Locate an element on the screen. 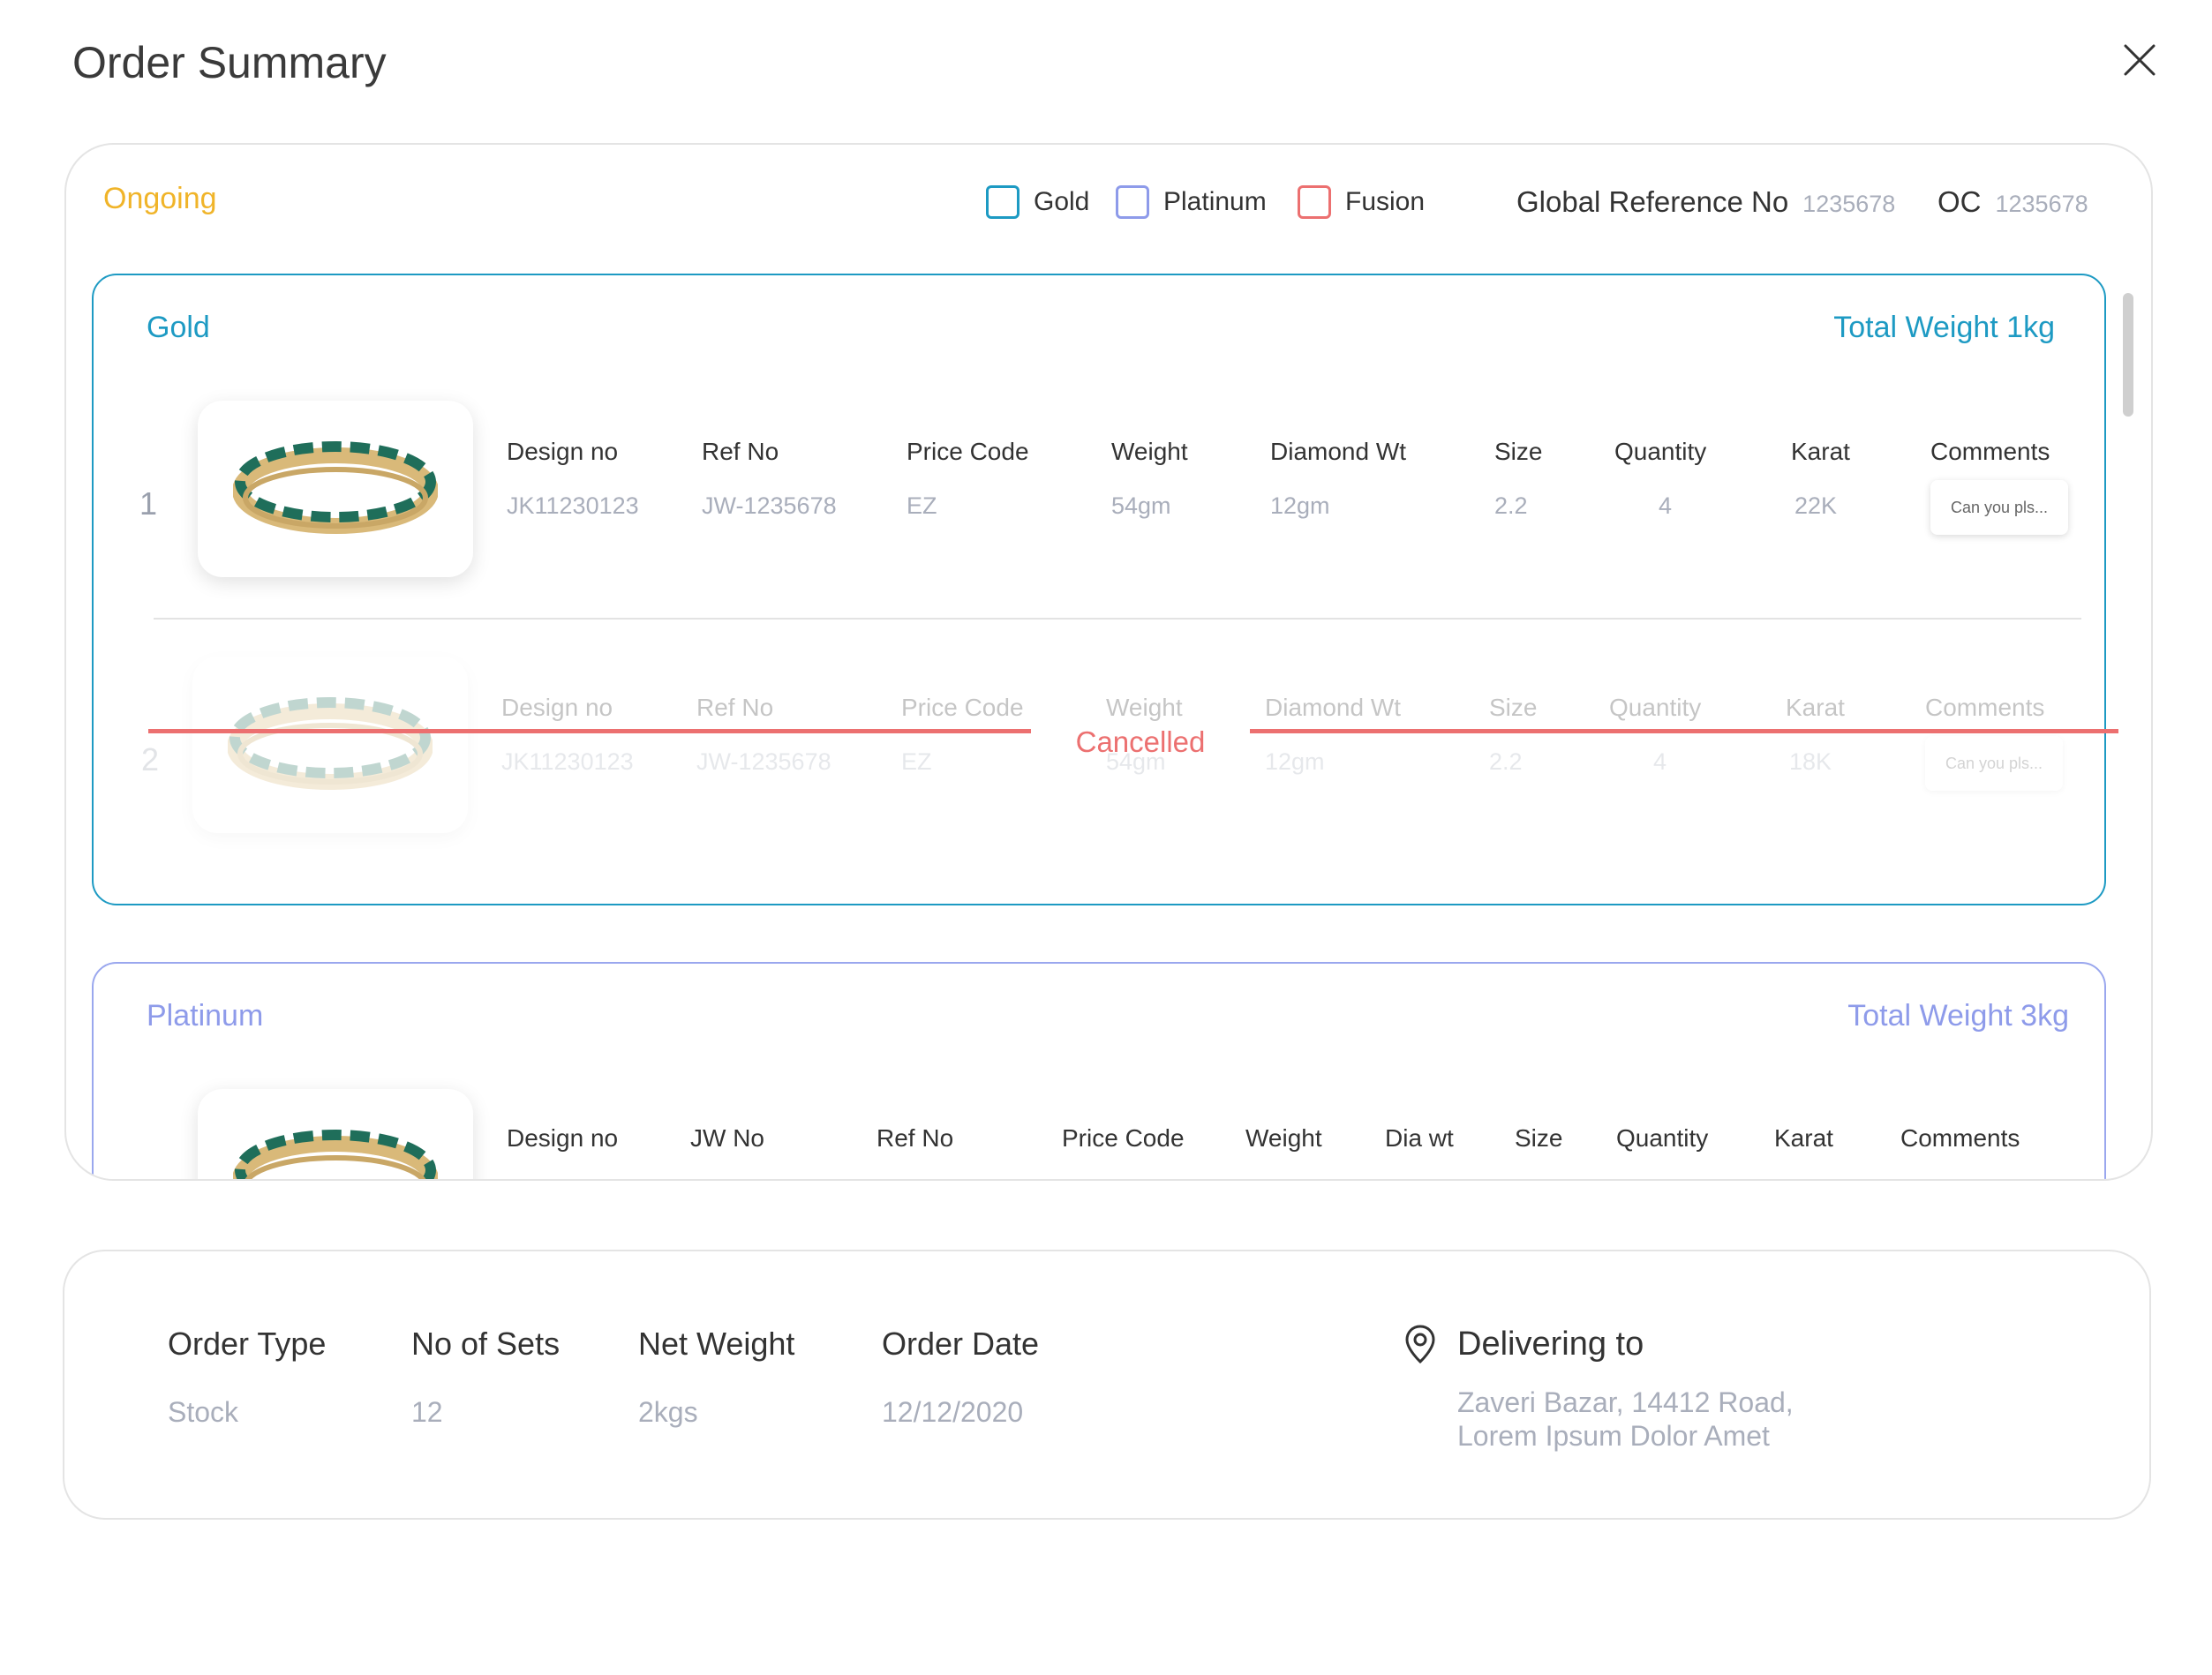 The width and height of the screenshot is (2212, 1675). col-comments: Comments is located at coordinates (1960, 1138).